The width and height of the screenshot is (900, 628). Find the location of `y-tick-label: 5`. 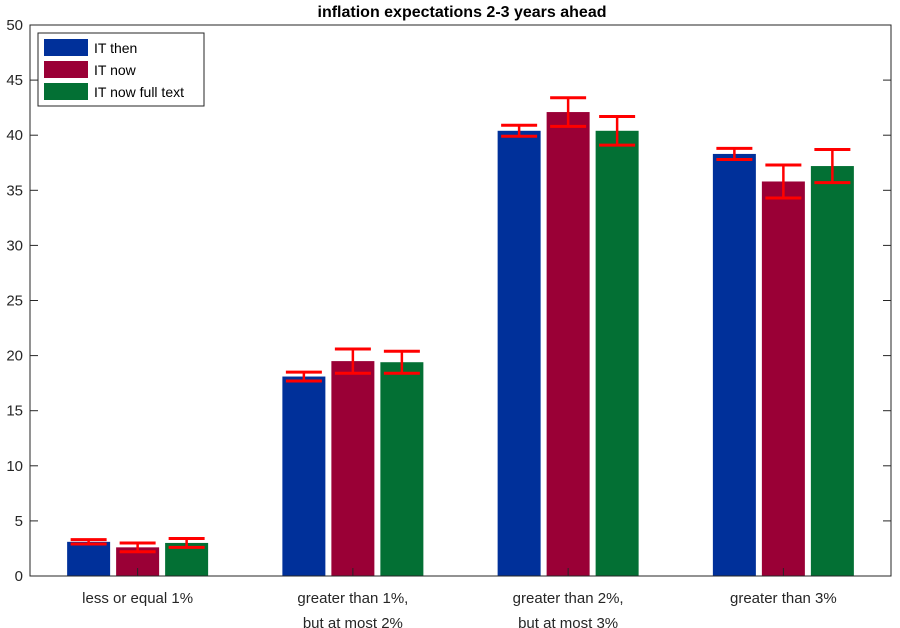

y-tick-label: 5 is located at coordinates (19, 521).